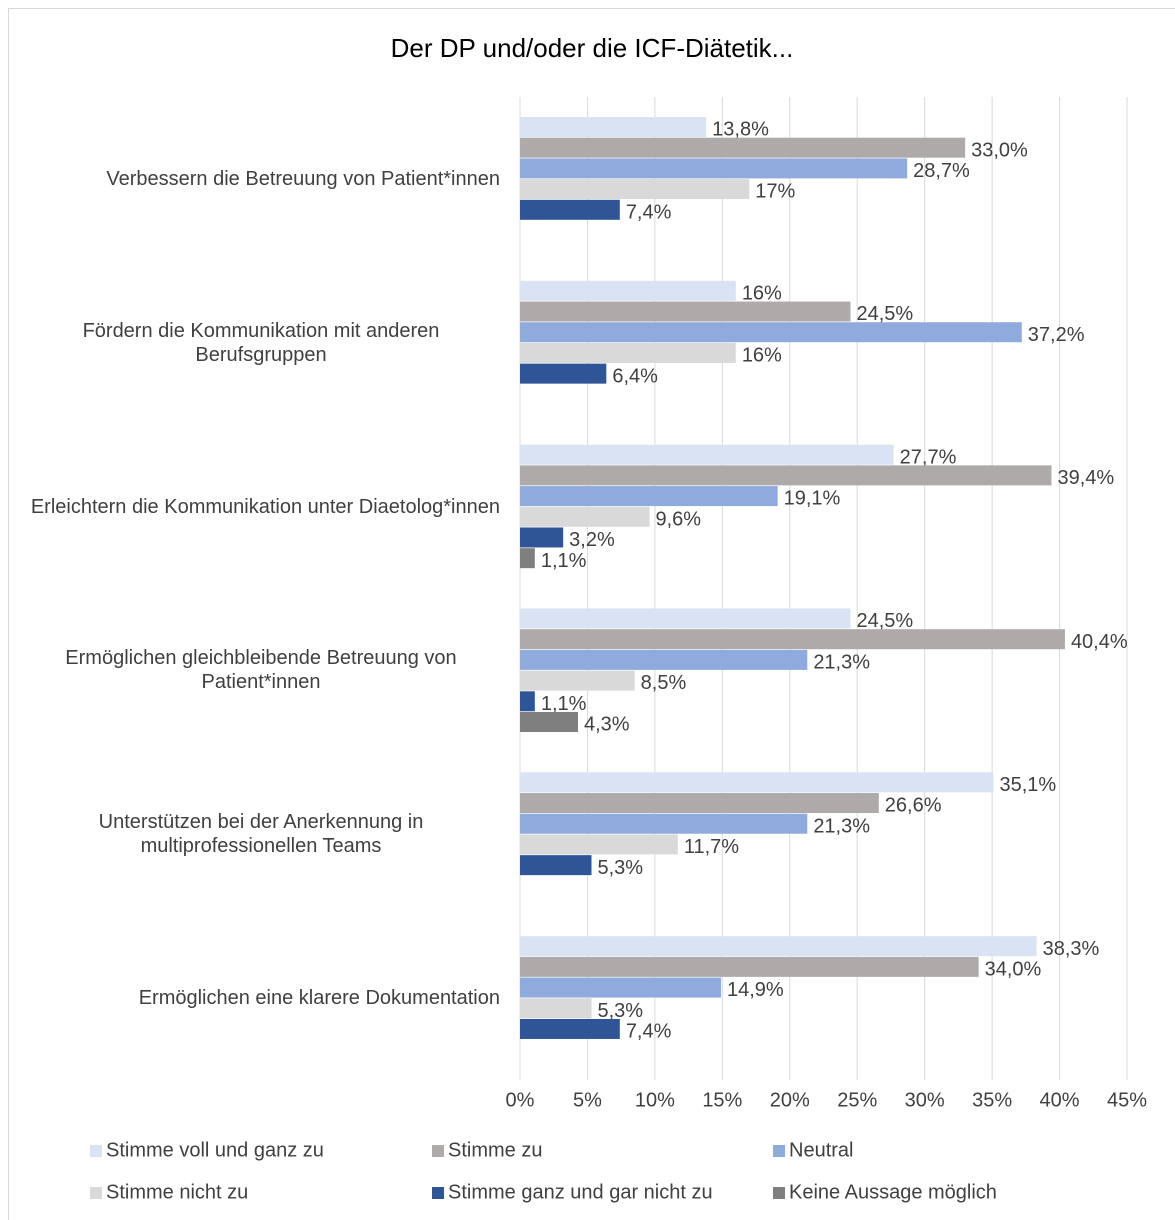 The image size is (1175, 1220). What do you see at coordinates (520, 1100) in the screenshot?
I see `x-tick-label: 0%` at bounding box center [520, 1100].